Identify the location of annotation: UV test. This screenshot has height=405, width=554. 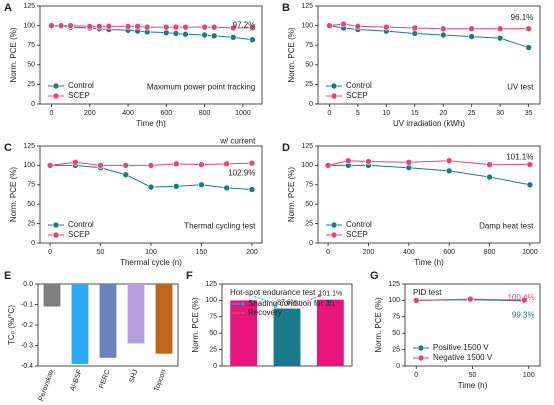
(520, 86).